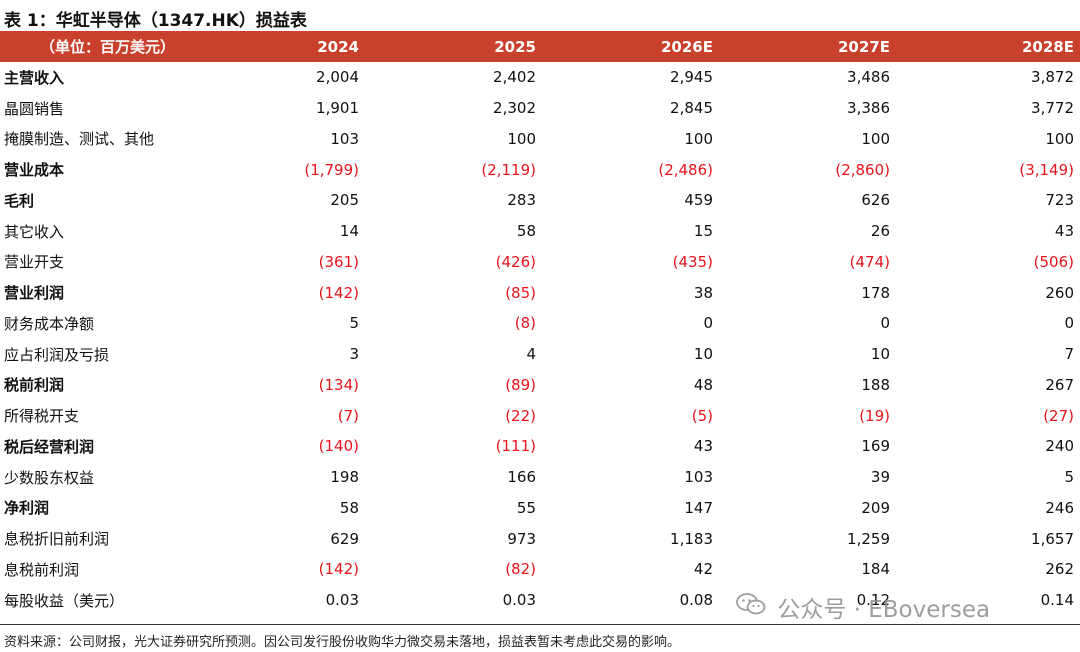 The height and width of the screenshot is (652, 1080). Describe the element at coordinates (19, 200) in the screenshot. I see `row-label: 毛利` at that location.